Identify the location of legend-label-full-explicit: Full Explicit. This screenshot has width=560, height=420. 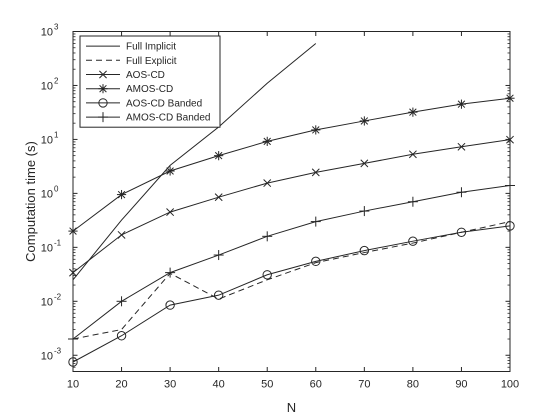
(151, 61).